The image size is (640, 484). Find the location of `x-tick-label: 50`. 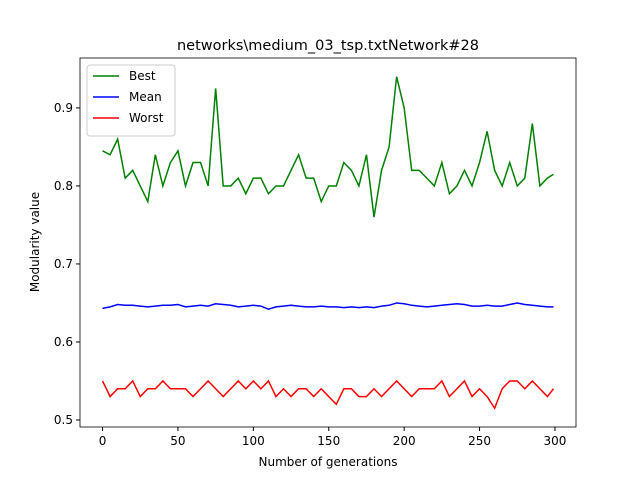

x-tick-label: 50 is located at coordinates (177, 441).